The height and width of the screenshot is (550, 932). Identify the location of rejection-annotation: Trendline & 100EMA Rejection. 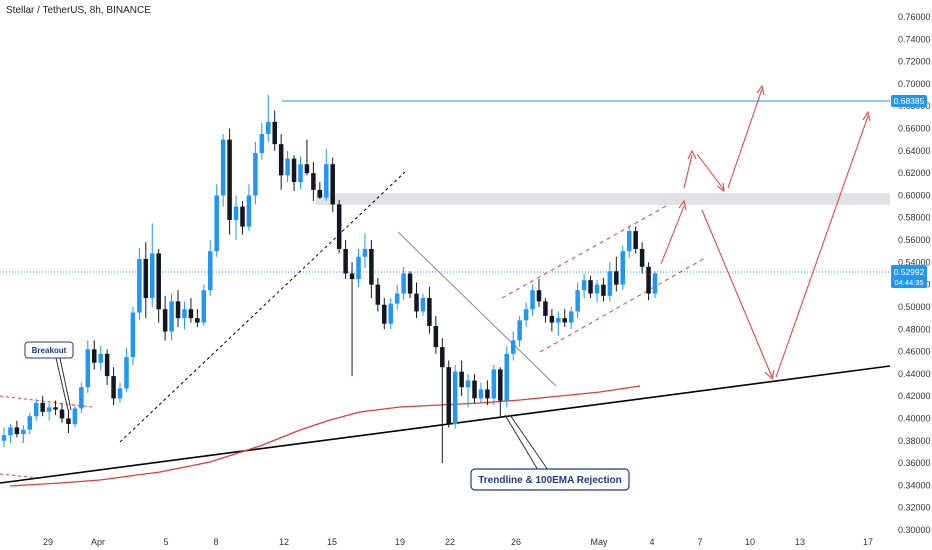
(550, 452).